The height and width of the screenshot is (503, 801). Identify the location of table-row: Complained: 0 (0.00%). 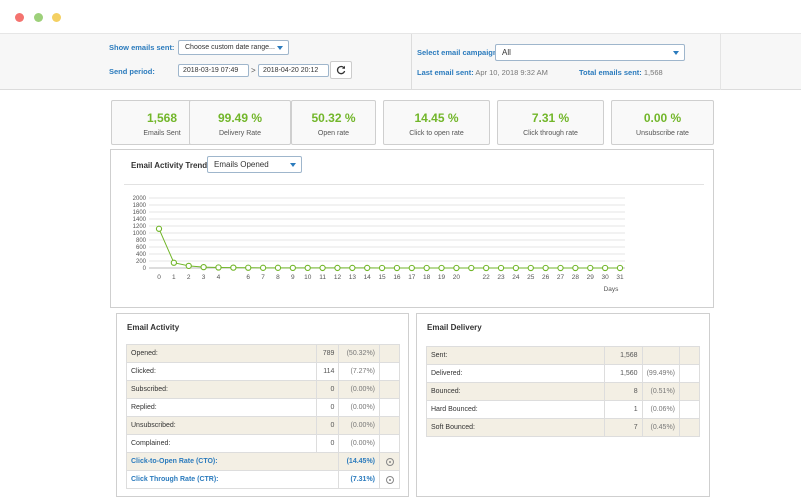
(263, 443).